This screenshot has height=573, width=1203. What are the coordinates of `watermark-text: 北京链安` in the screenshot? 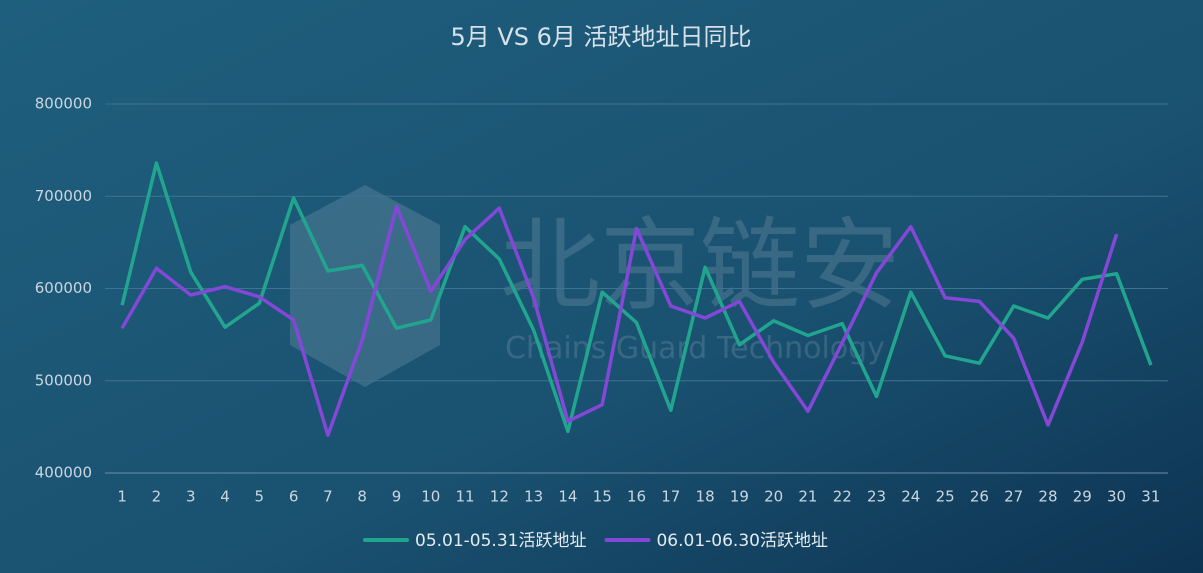 It's located at (700, 265).